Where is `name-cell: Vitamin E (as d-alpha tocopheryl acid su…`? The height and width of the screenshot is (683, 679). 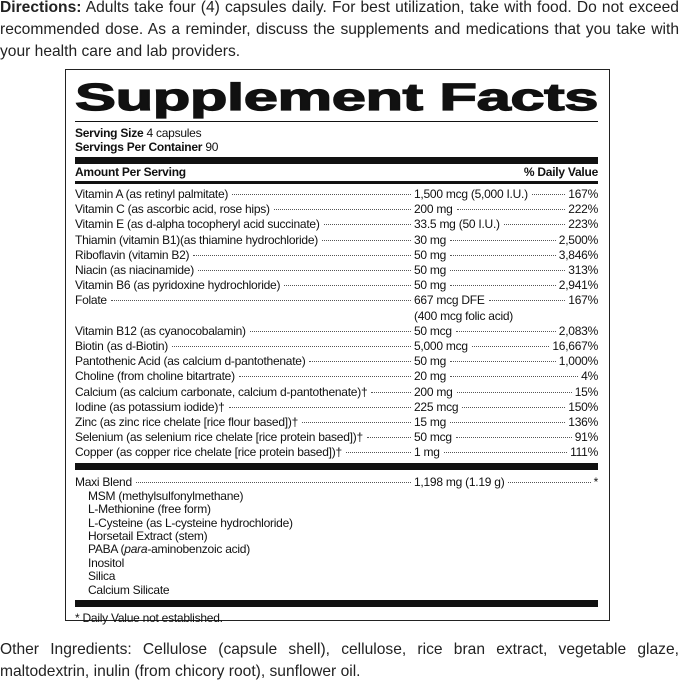 name-cell: Vitamin E (as d-alpha tocopheryl acid su… is located at coordinates (244, 224).